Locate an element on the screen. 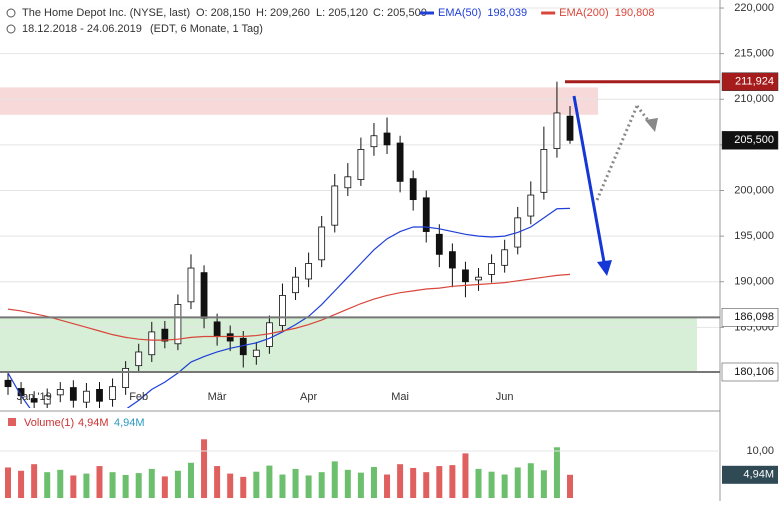 The height and width of the screenshot is (506, 780). x-tick-label: Jan '19 is located at coordinates (34, 397).